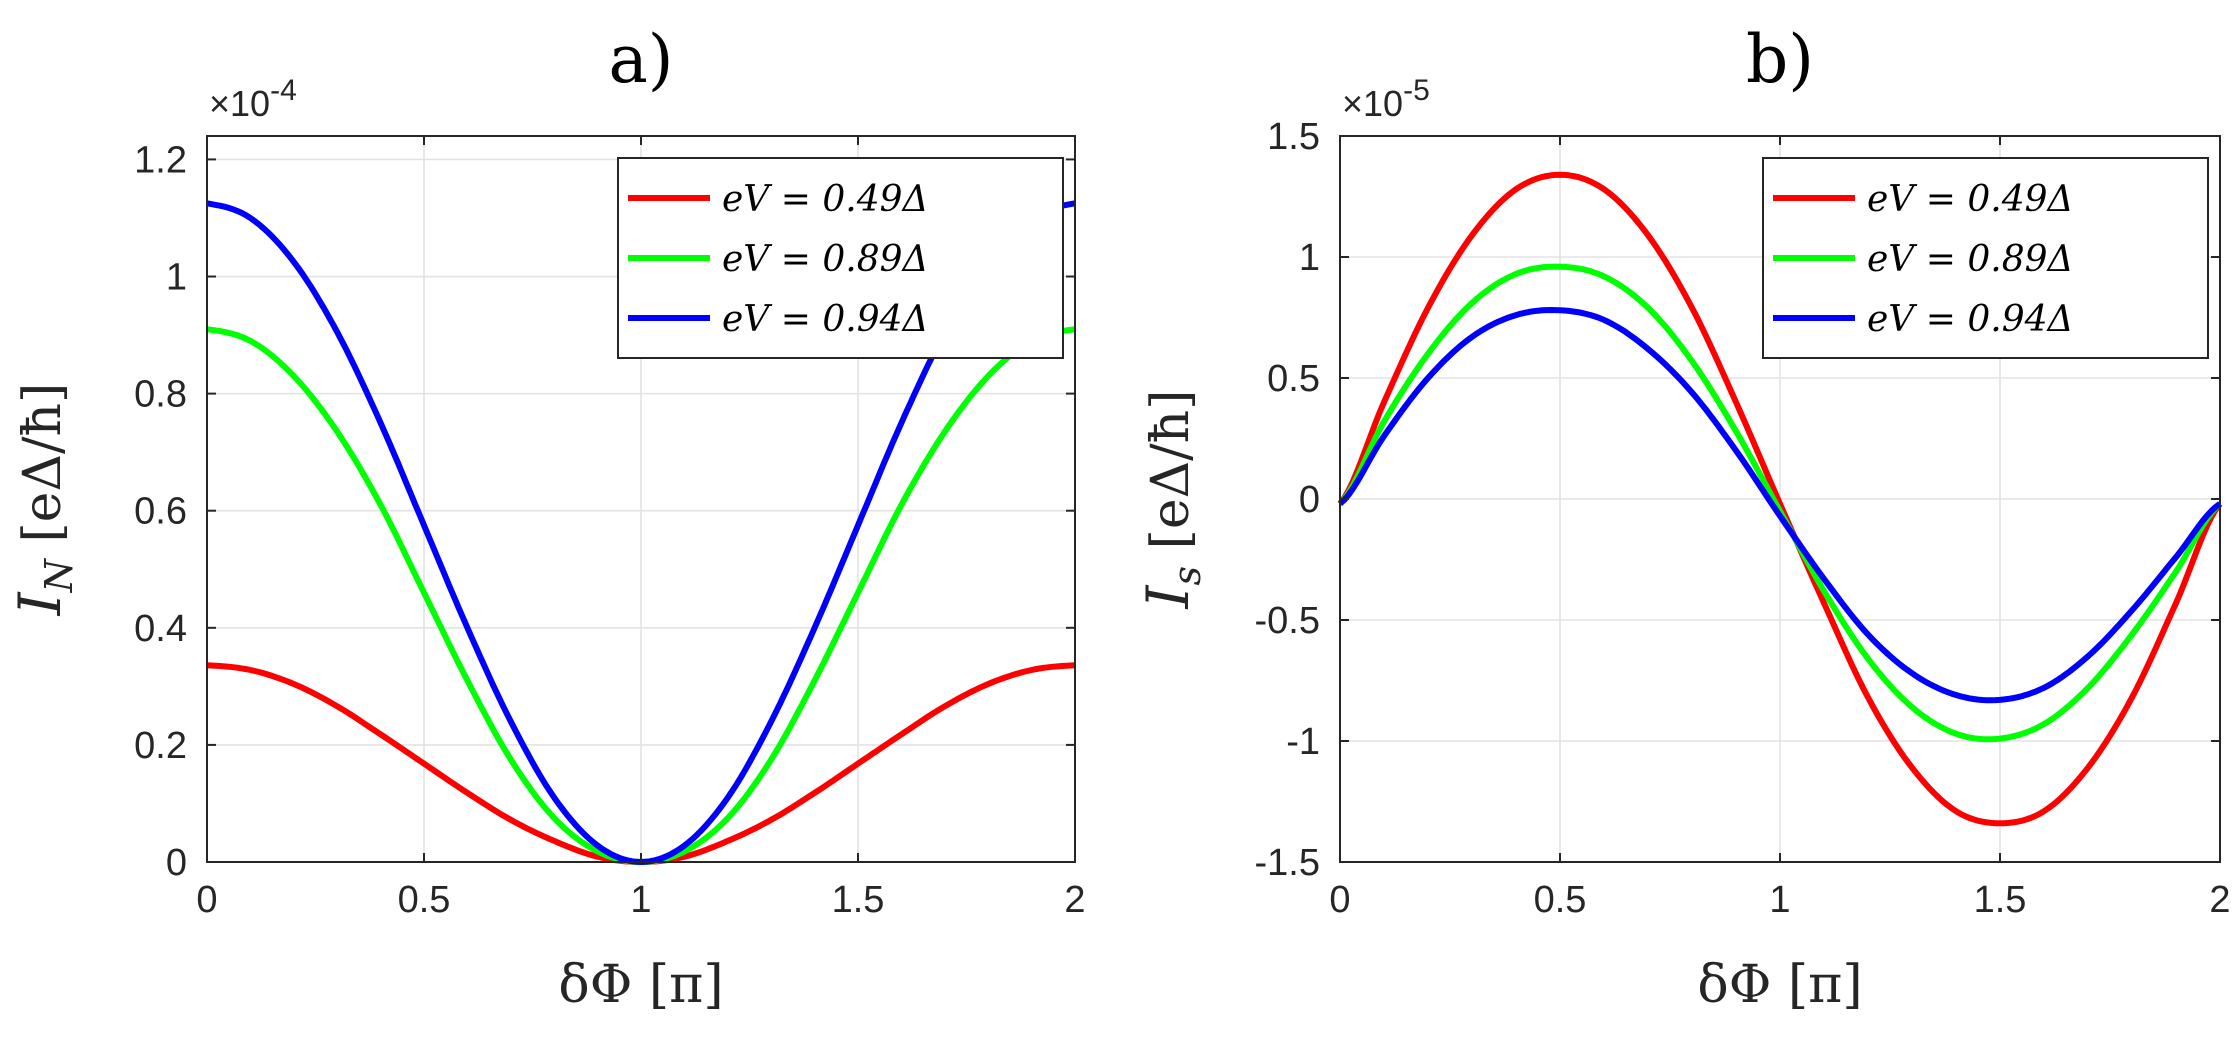  What do you see at coordinates (1303, 742) in the screenshot?
I see `y-tick-label: -1` at bounding box center [1303, 742].